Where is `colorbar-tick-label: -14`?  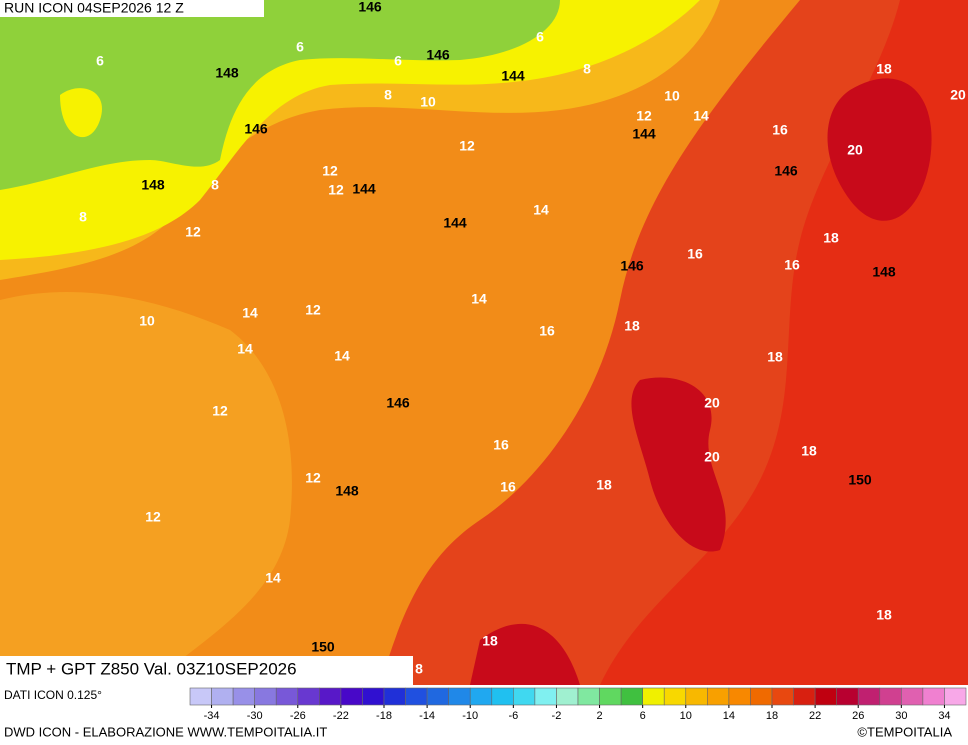
colorbar-tick-label: -14 is located at coordinates (427, 716).